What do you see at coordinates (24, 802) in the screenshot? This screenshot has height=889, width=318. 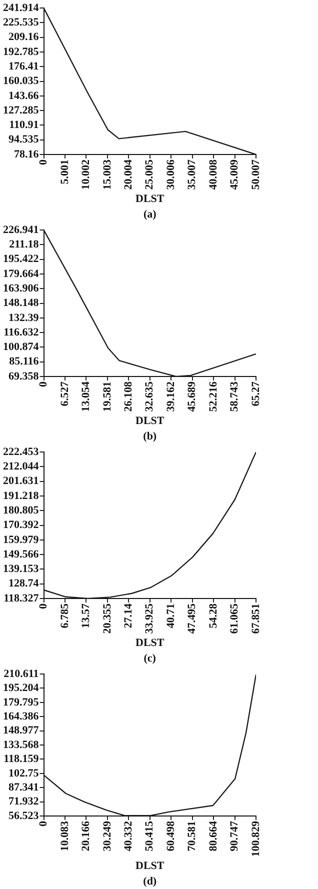 I see `y-tick-label: 71.932` at bounding box center [24, 802].